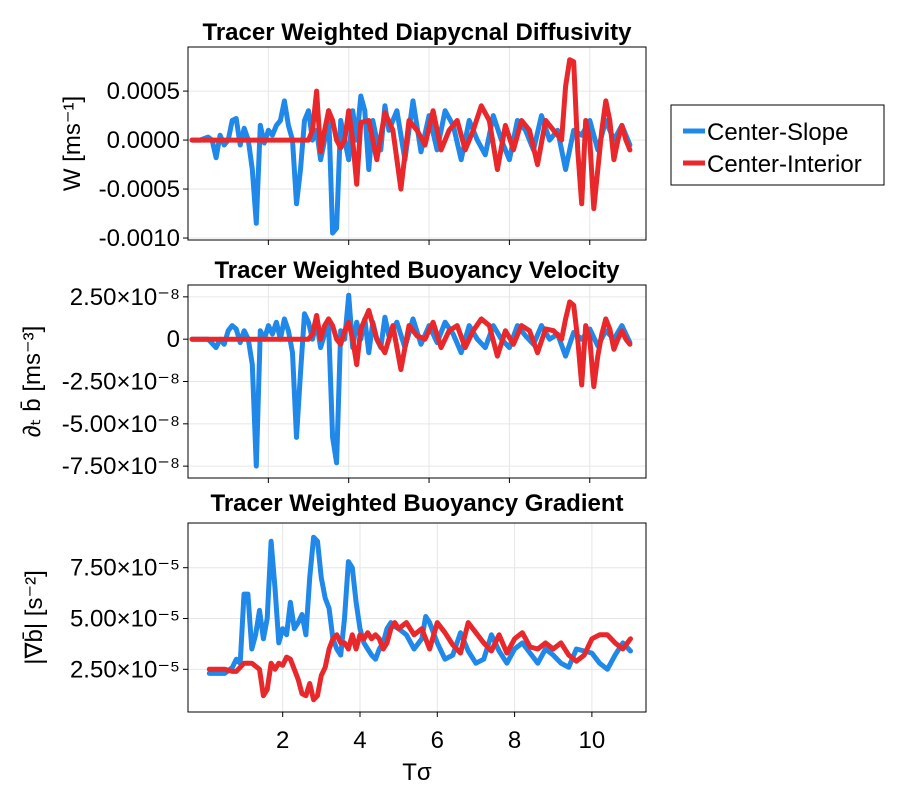  What do you see at coordinates (125, 619) in the screenshot?
I see `y-tick-label: 5.00×10⁻⁵` at bounding box center [125, 619].